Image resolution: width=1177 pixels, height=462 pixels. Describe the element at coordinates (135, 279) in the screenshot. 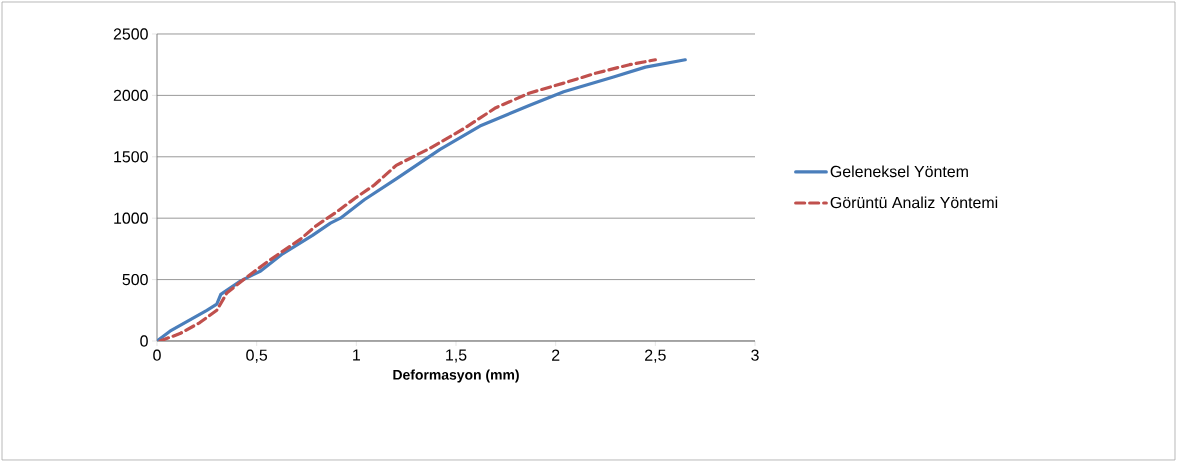

I see `y-tick-label: 500` at that location.